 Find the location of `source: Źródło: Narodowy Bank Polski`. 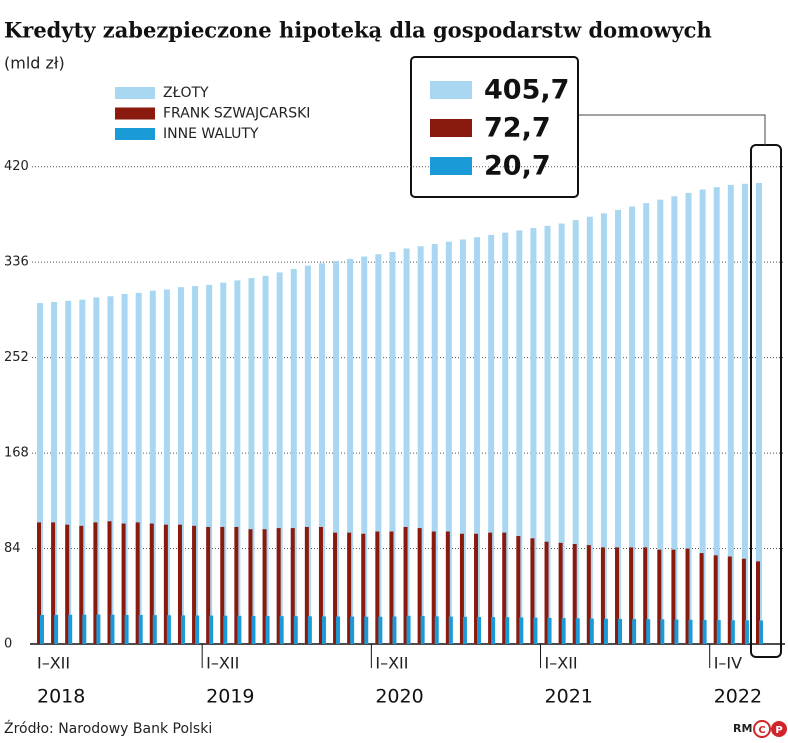

source: Źródło: Narodowy Bank Polski is located at coordinates (108, 728).